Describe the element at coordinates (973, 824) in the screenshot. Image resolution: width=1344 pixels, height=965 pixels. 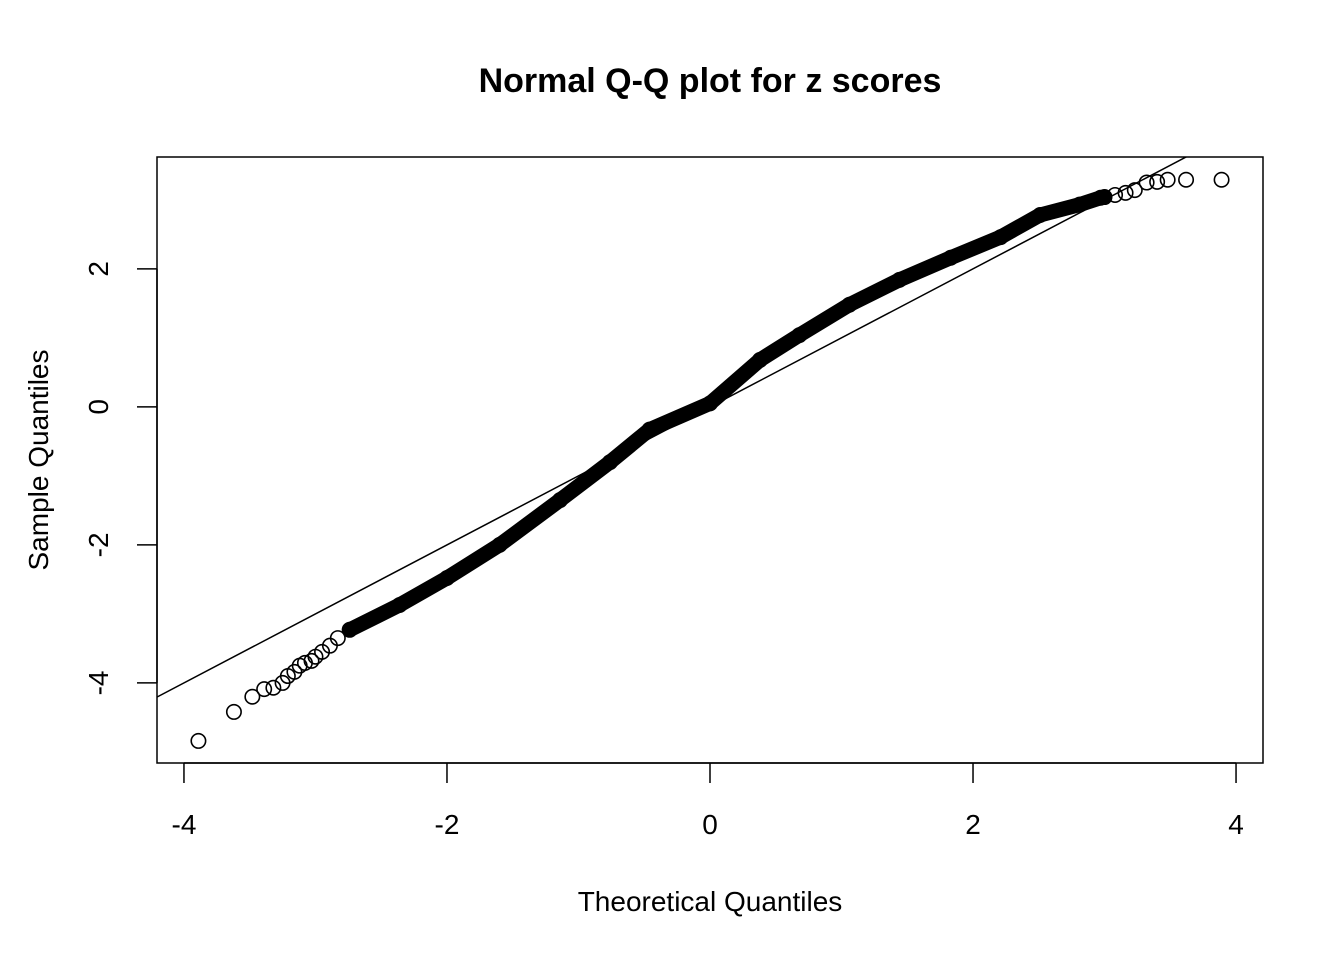
I see `x-tick-label: 2` at that location.